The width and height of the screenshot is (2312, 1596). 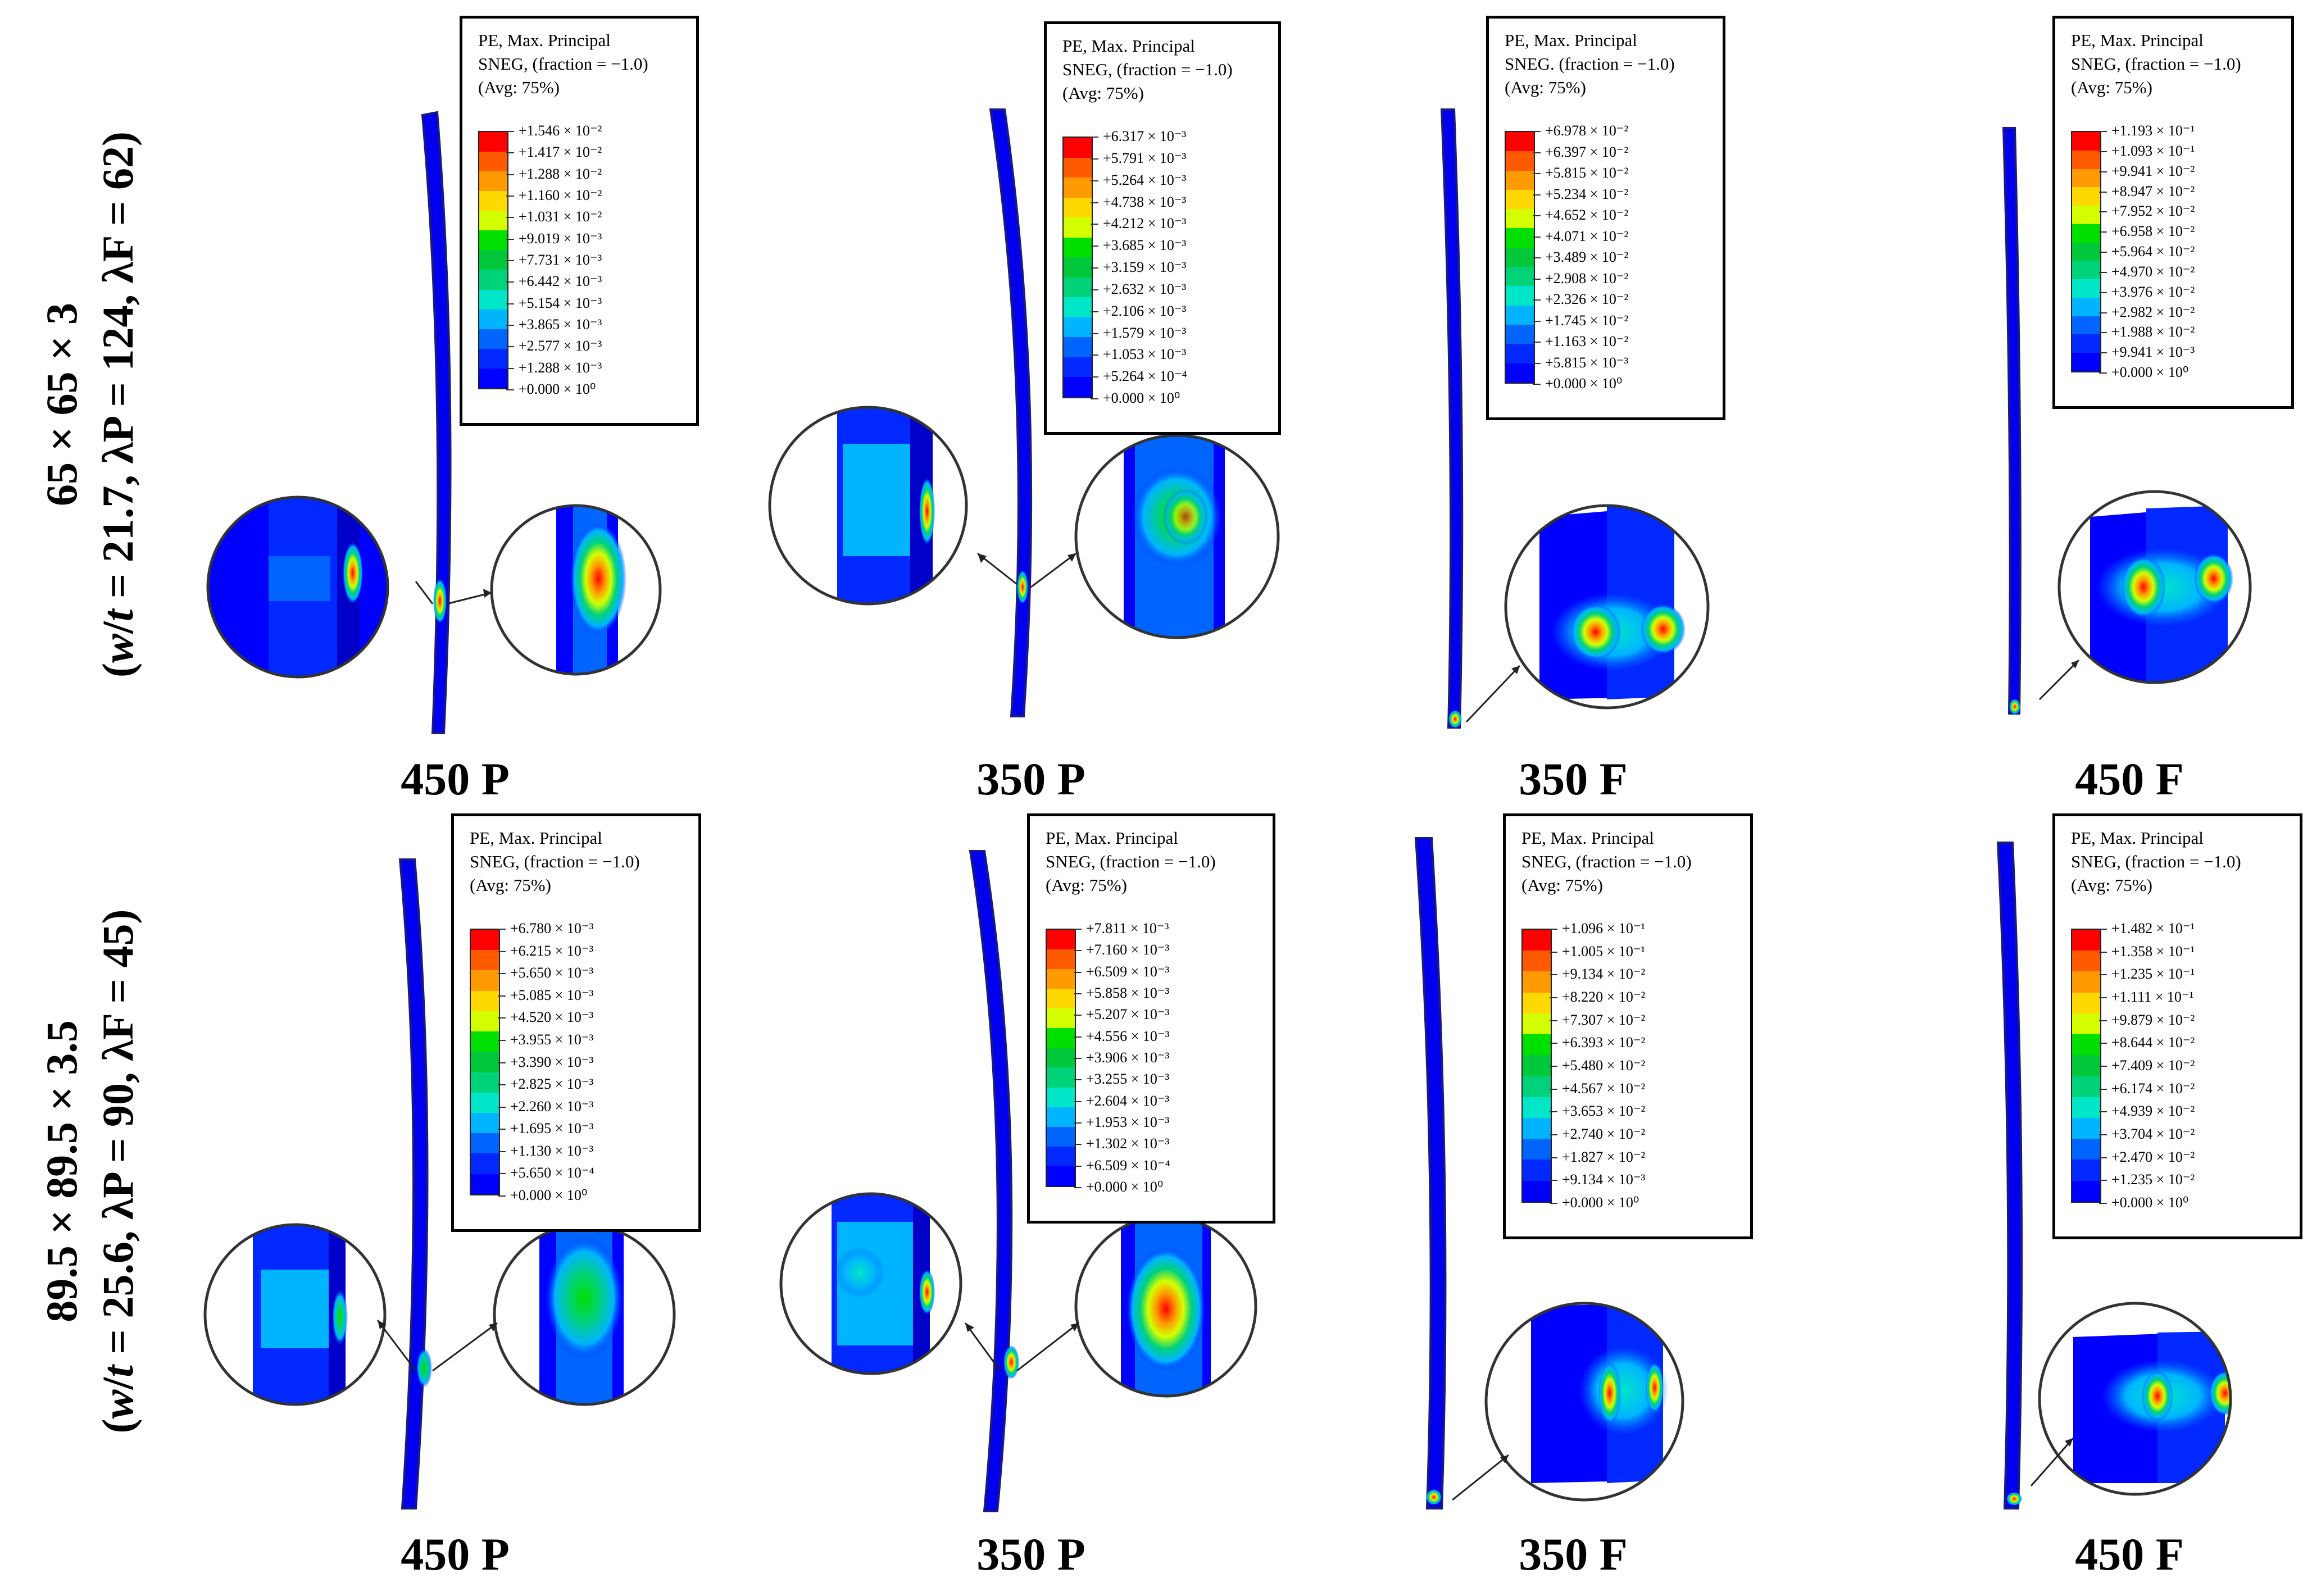 I want to click on legend-tick-label: +2.577 × 10⁻³, so click(x=554, y=346).